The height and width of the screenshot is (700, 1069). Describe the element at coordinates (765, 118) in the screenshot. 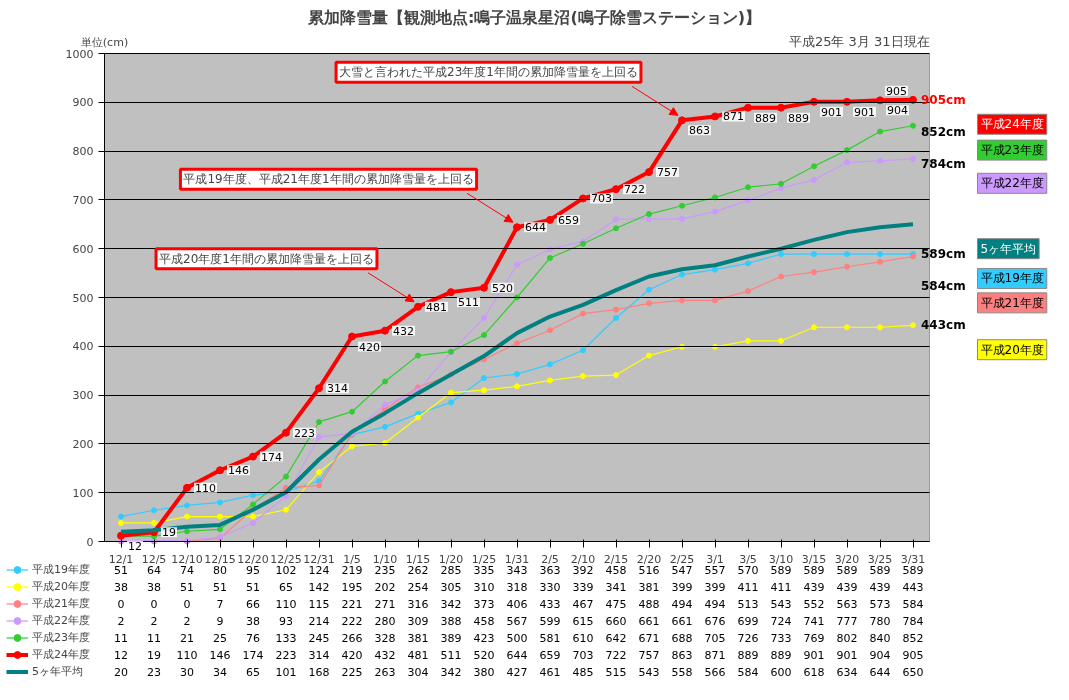

I see `annotation: 889` at that location.